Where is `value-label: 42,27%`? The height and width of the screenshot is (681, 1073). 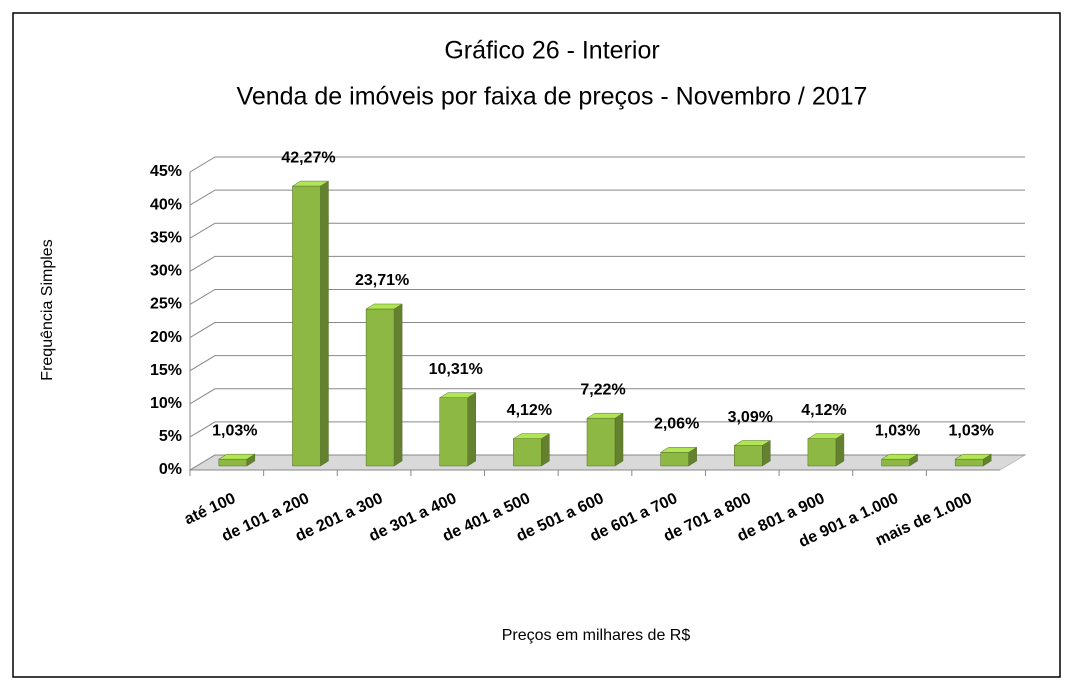 value-label: 42,27% is located at coordinates (308, 157).